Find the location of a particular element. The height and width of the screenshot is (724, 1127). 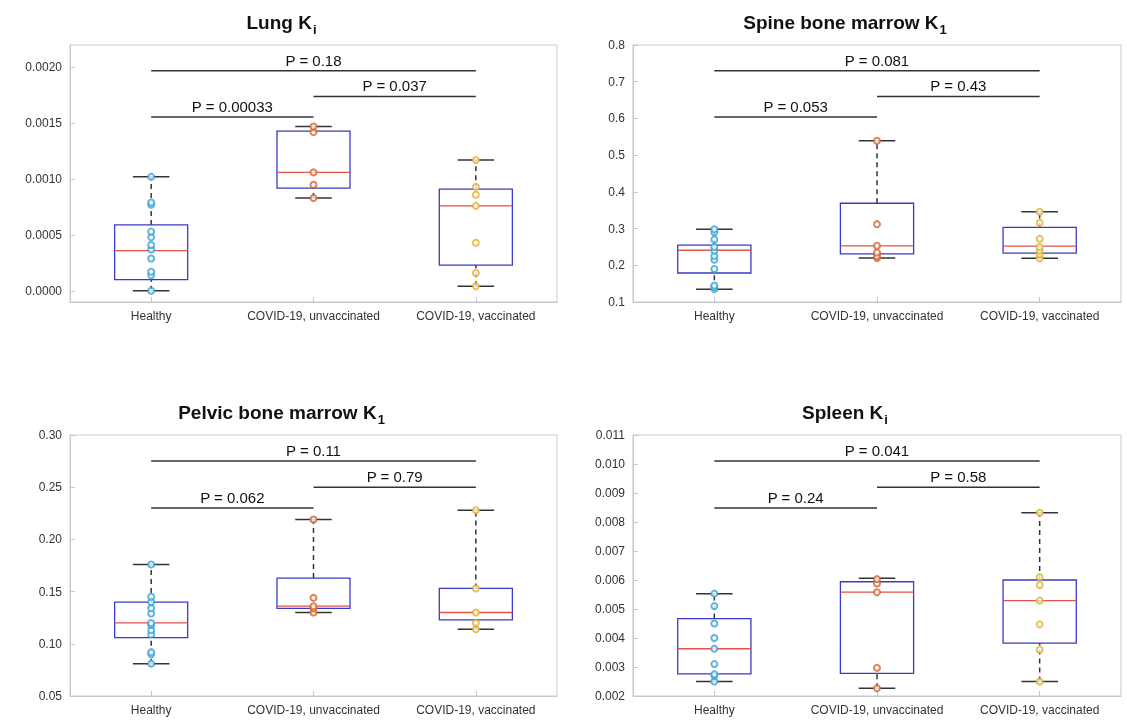

y-tick-label: 0.1 is located at coordinates (617, 302).